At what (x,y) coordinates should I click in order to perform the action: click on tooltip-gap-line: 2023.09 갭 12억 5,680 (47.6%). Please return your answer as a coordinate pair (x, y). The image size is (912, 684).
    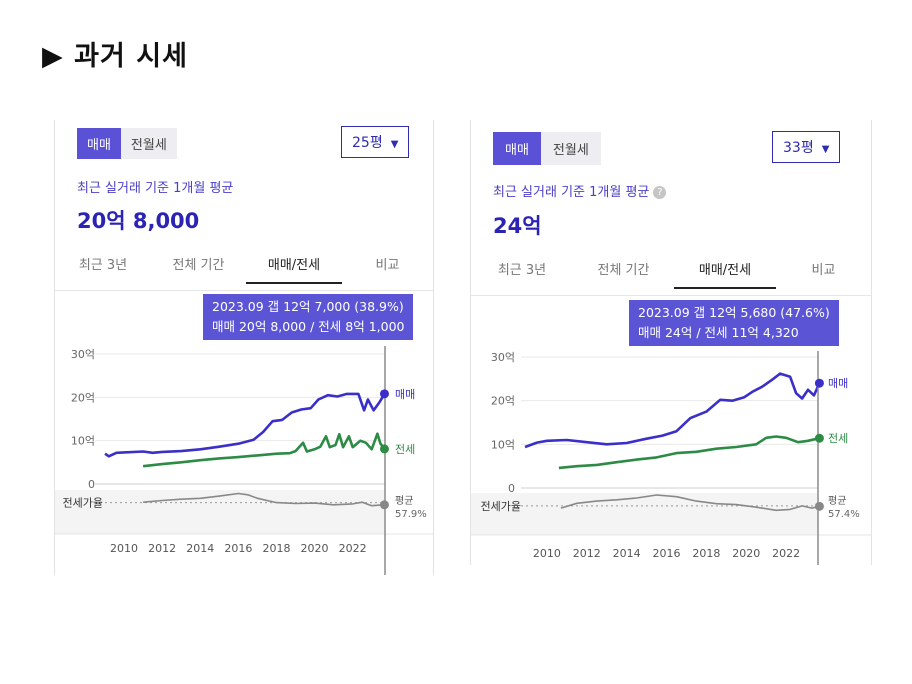
    Looking at the image, I should click on (734, 312).